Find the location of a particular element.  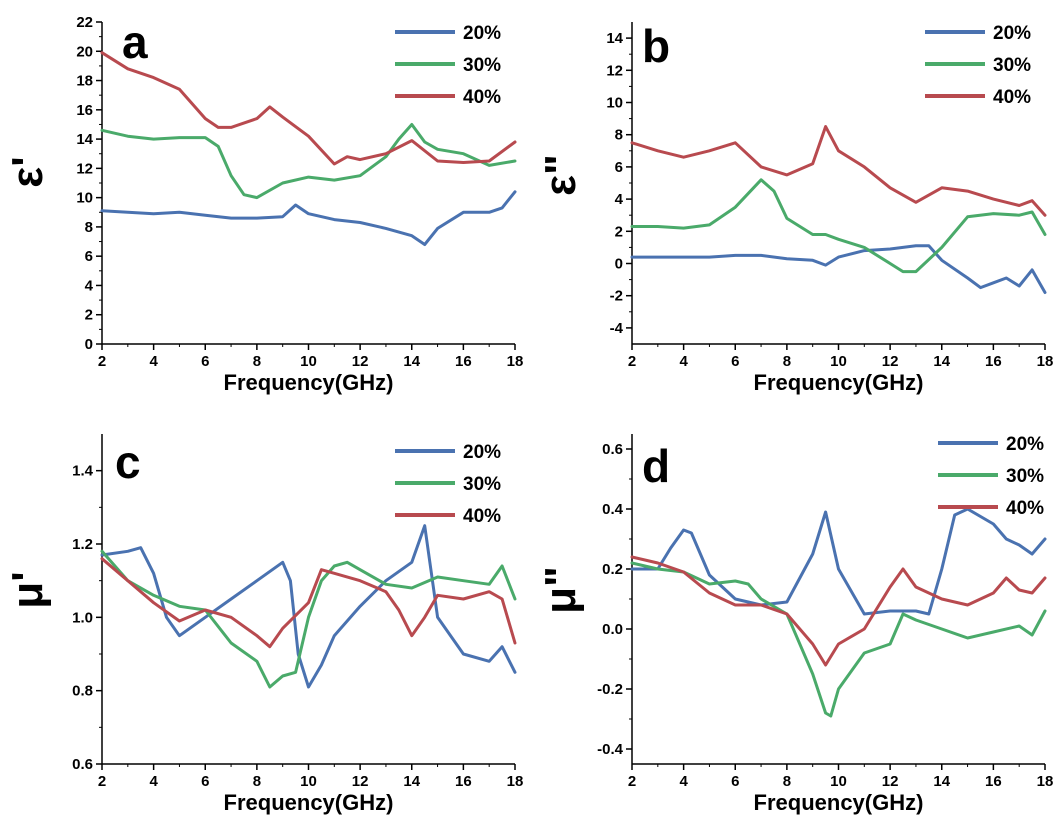

y-tick-label: 1.4 is located at coordinates (83, 471).